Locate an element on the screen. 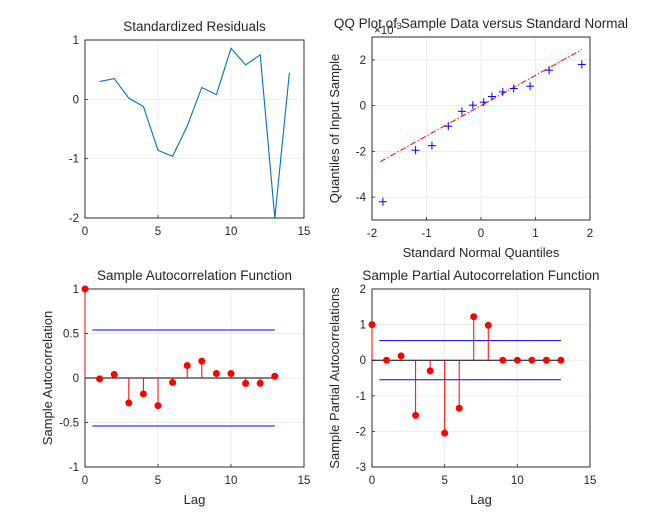 The width and height of the screenshot is (652, 525). x-axis-label: Standard Normal Quantiles is located at coordinates (481, 252).